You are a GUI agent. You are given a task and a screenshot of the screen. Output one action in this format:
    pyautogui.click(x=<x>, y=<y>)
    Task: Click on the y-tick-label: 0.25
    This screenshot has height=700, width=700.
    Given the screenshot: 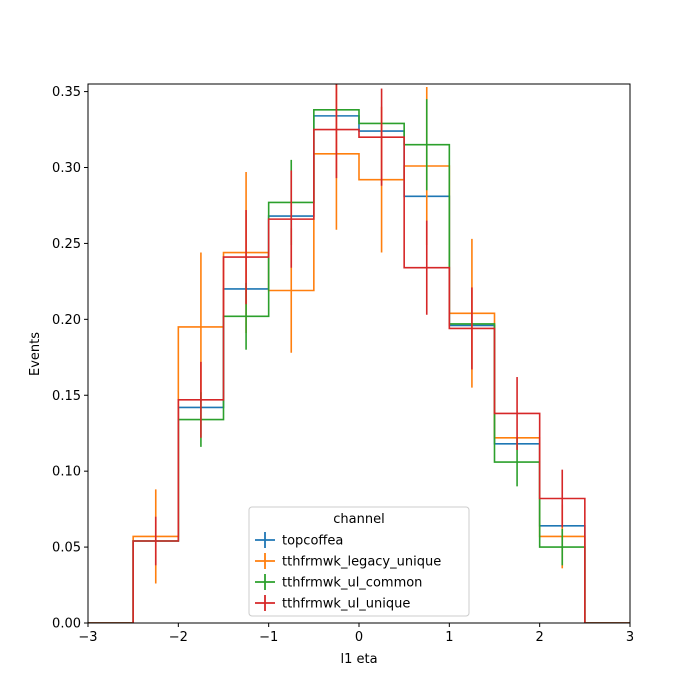 What is the action you would take?
    pyautogui.click(x=66, y=244)
    